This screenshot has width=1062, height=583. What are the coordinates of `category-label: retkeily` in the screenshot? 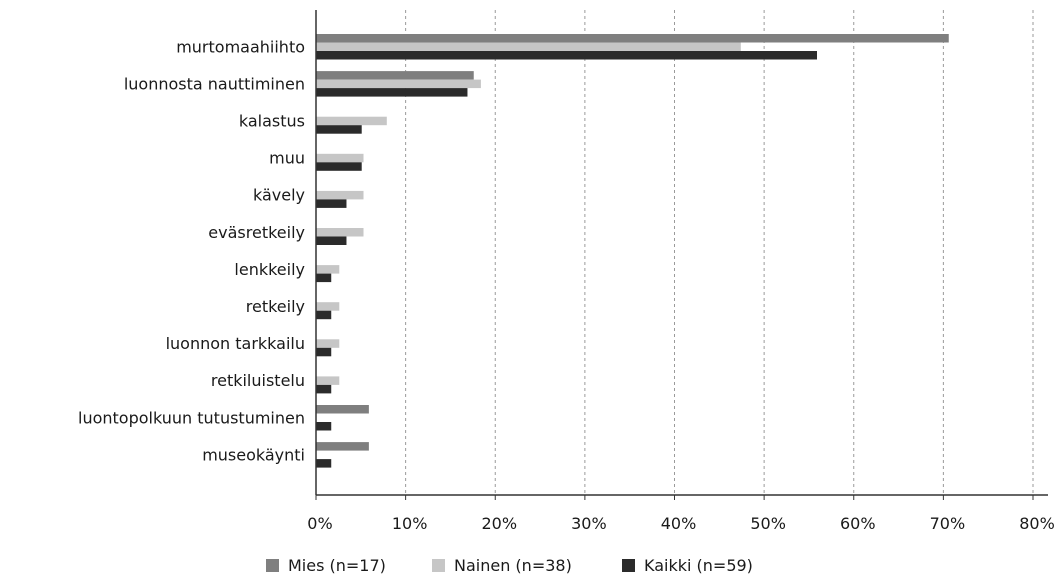 It's located at (275, 306).